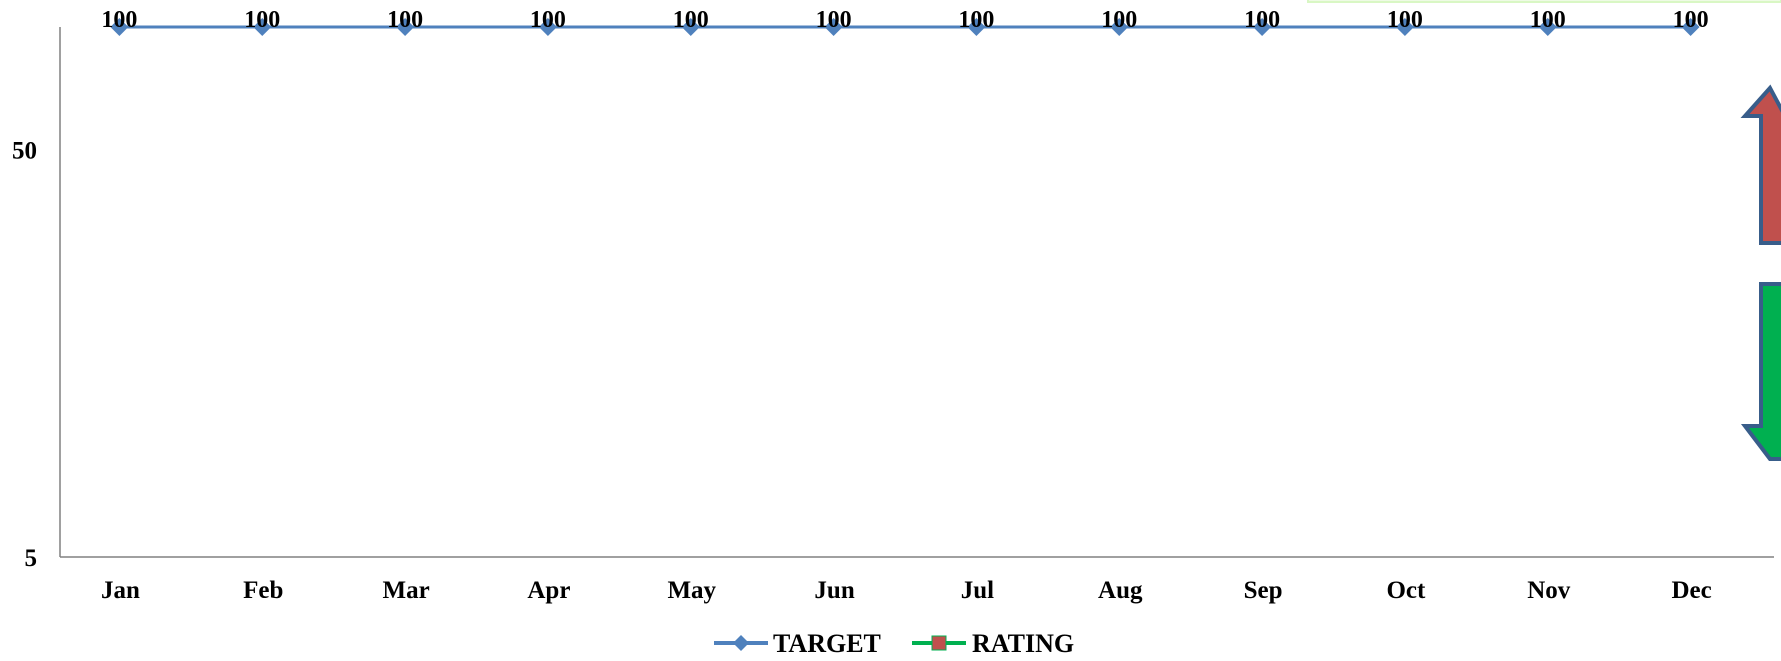  I want to click on x-tick-label: Nov, so click(1549, 590).